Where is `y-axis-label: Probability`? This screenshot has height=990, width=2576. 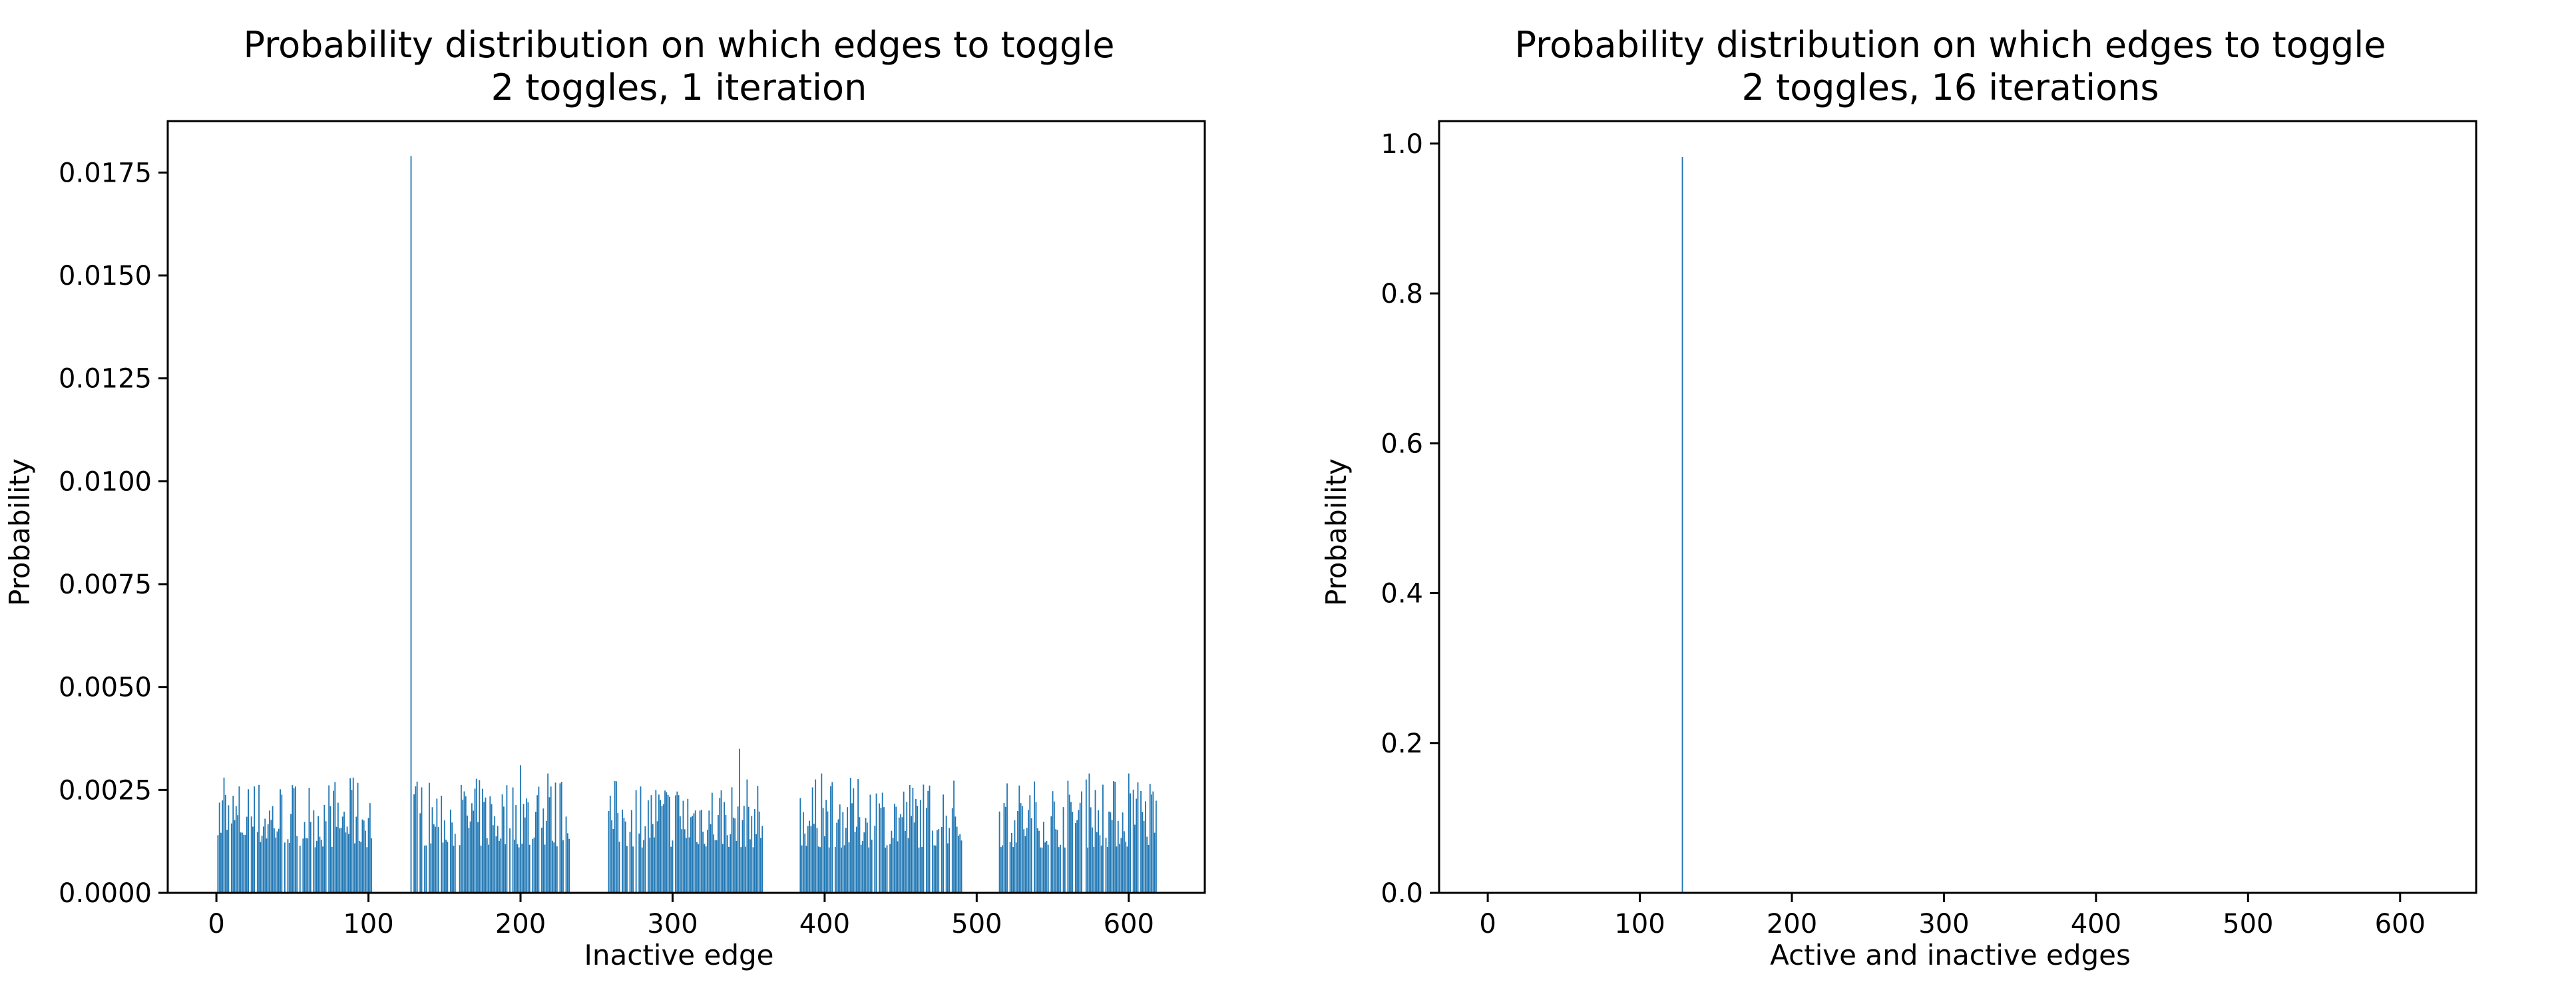 y-axis-label: Probability is located at coordinates (19, 532).